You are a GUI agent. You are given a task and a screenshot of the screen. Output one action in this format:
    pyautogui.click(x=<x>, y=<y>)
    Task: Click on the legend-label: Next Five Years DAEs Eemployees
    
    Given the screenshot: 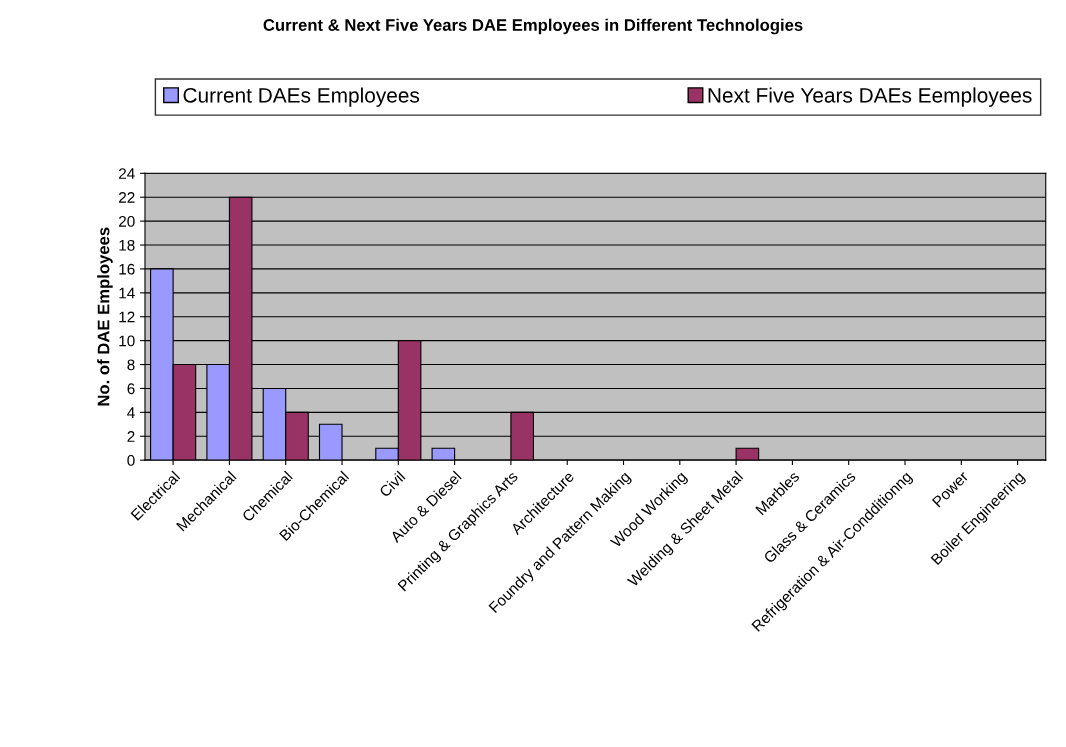 What is the action you would take?
    pyautogui.click(x=870, y=97)
    